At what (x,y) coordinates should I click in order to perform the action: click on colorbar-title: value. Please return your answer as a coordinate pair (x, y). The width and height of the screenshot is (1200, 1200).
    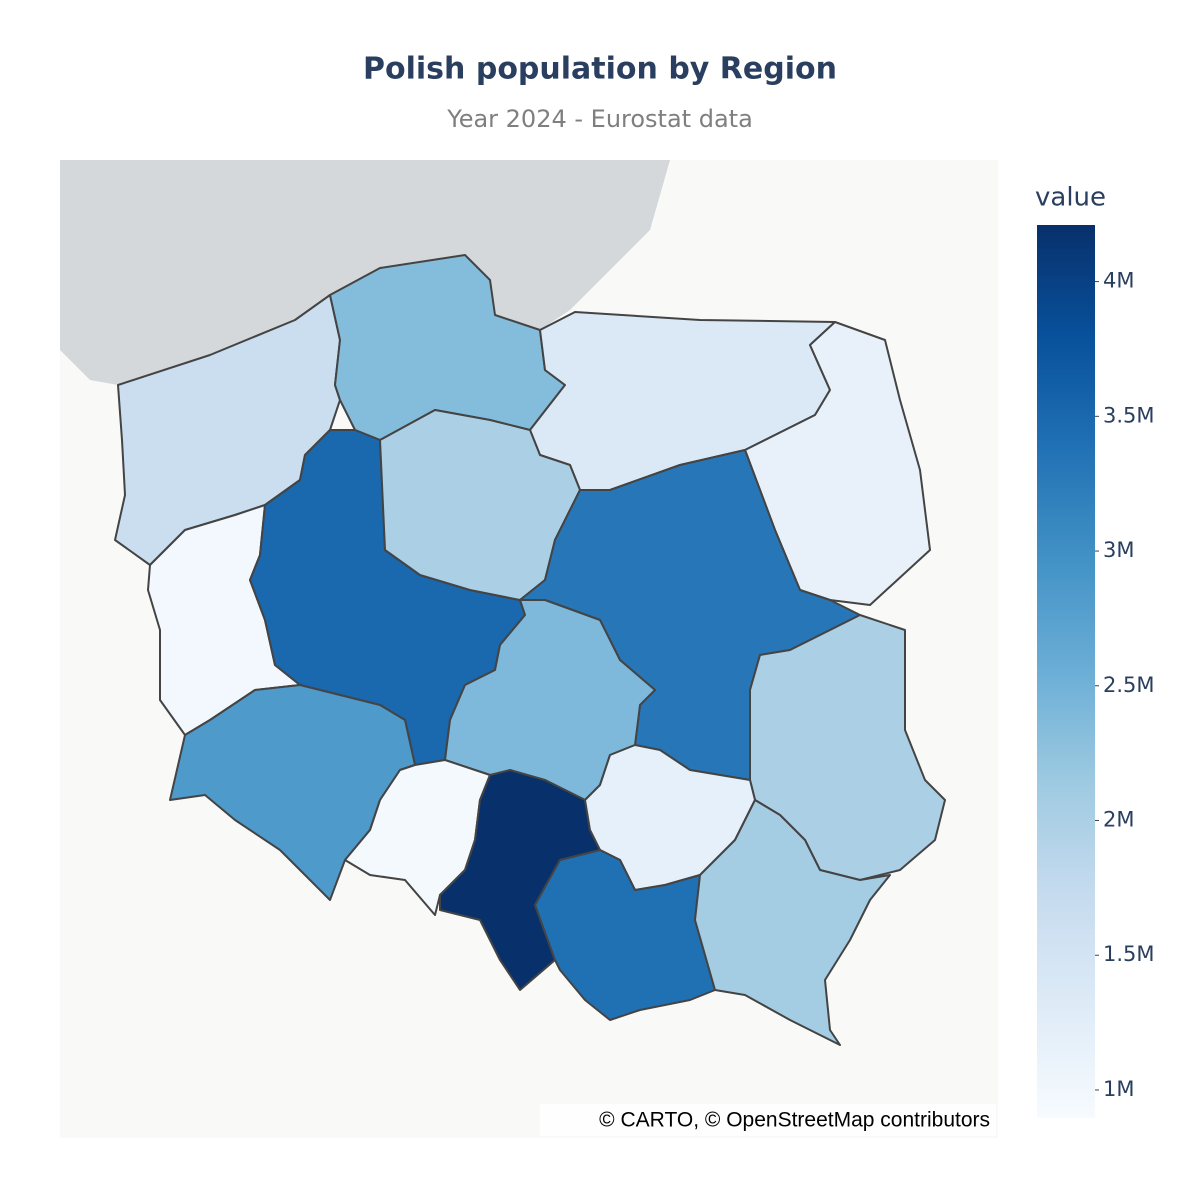
    Looking at the image, I should click on (1070, 198).